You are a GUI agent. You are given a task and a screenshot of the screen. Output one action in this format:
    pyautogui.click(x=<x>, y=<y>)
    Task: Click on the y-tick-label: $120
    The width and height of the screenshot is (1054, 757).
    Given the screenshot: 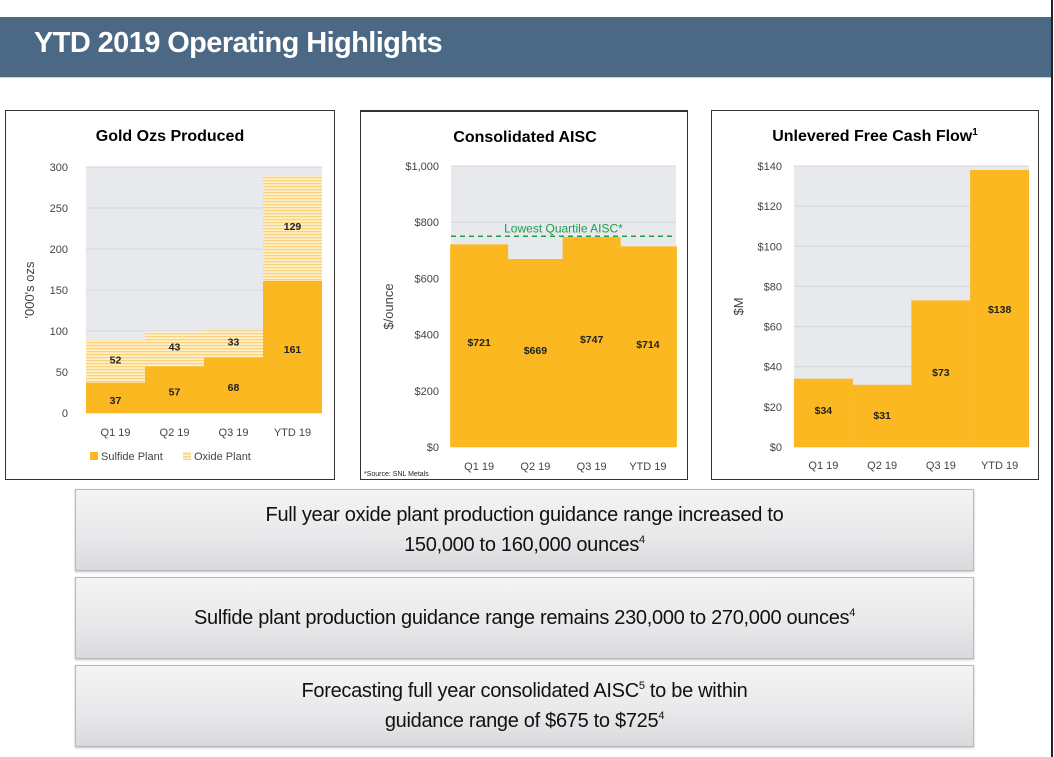 What is the action you would take?
    pyautogui.click(x=770, y=207)
    